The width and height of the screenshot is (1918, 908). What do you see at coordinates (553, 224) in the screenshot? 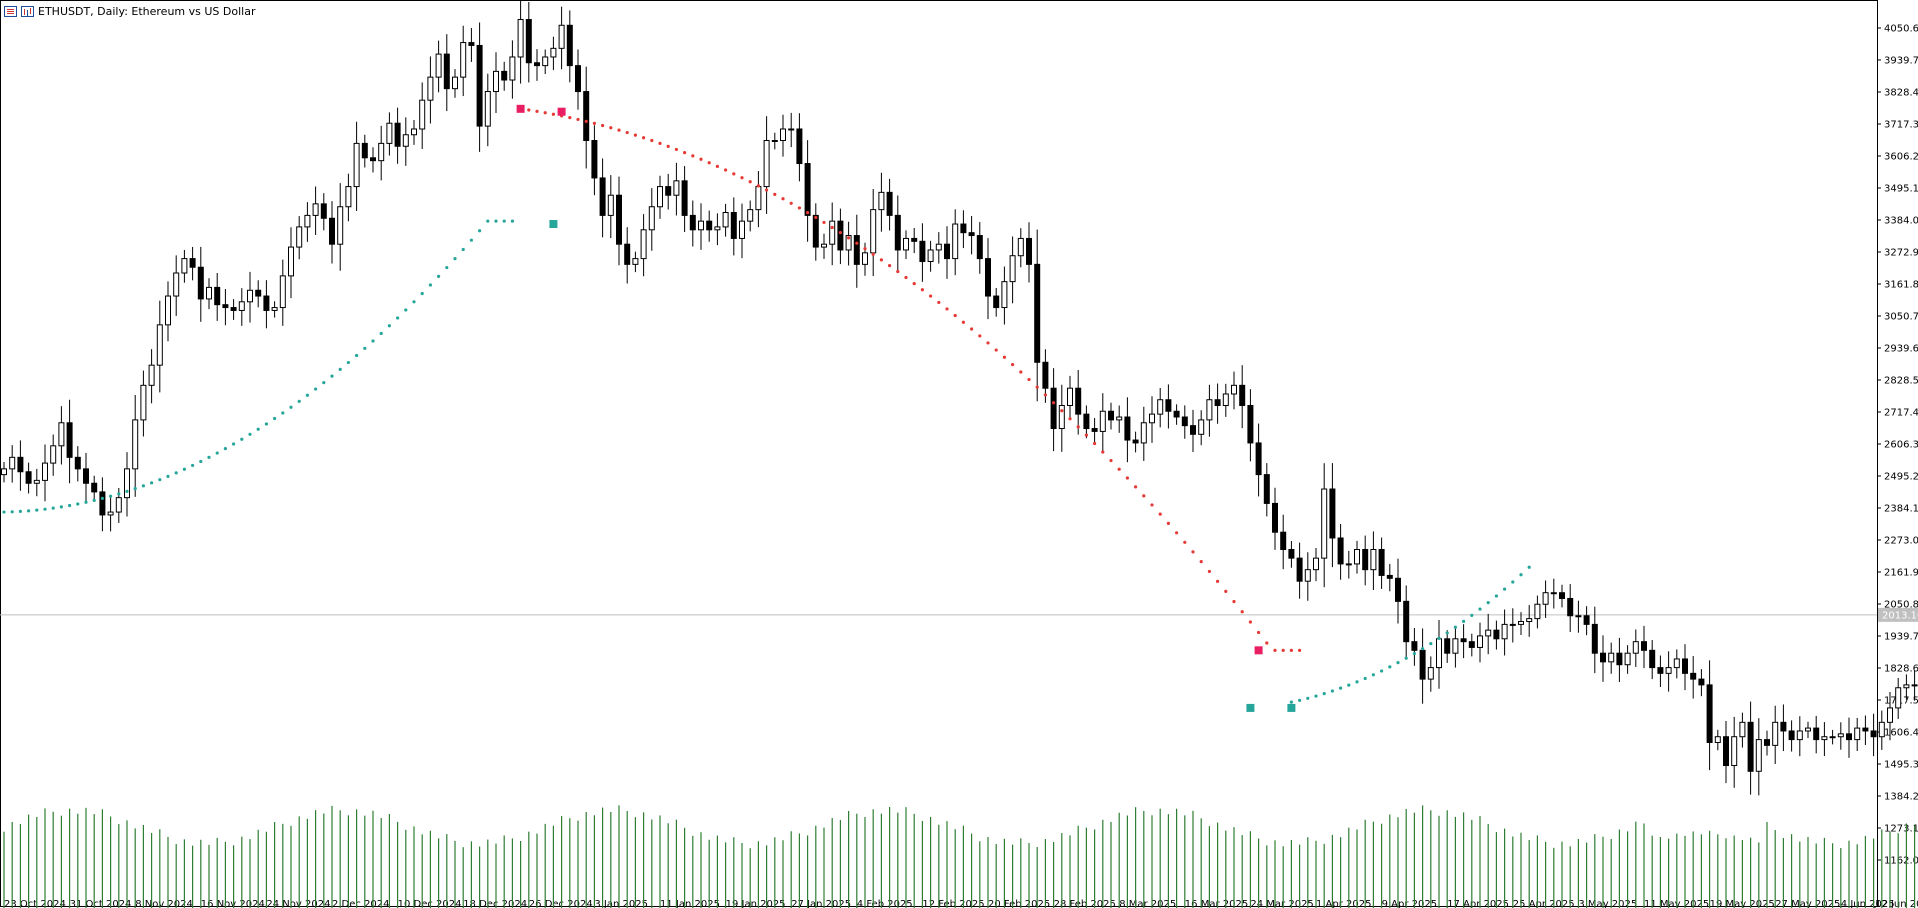
I see `sar-flip-marker-up` at bounding box center [553, 224].